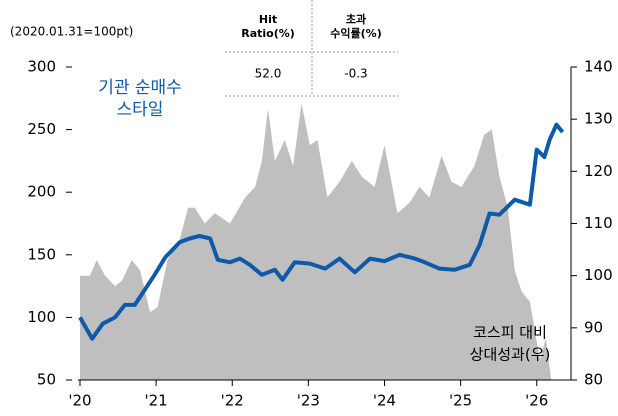 The height and width of the screenshot is (416, 618). I want to click on y2-tick-label: 80, so click(593, 380).